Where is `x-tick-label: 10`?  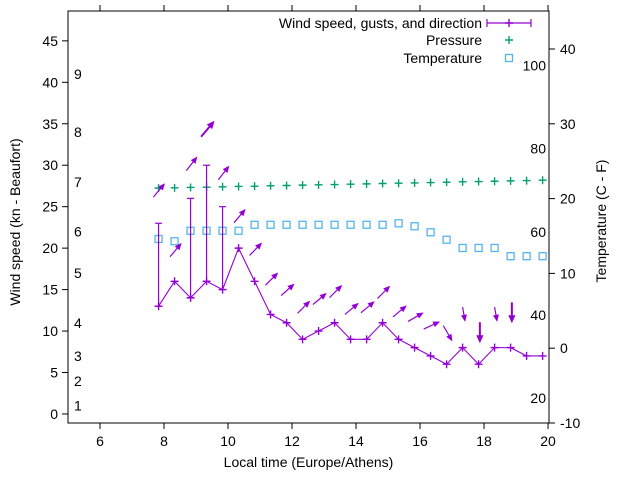
x-tick-label: 10 is located at coordinates (228, 441).